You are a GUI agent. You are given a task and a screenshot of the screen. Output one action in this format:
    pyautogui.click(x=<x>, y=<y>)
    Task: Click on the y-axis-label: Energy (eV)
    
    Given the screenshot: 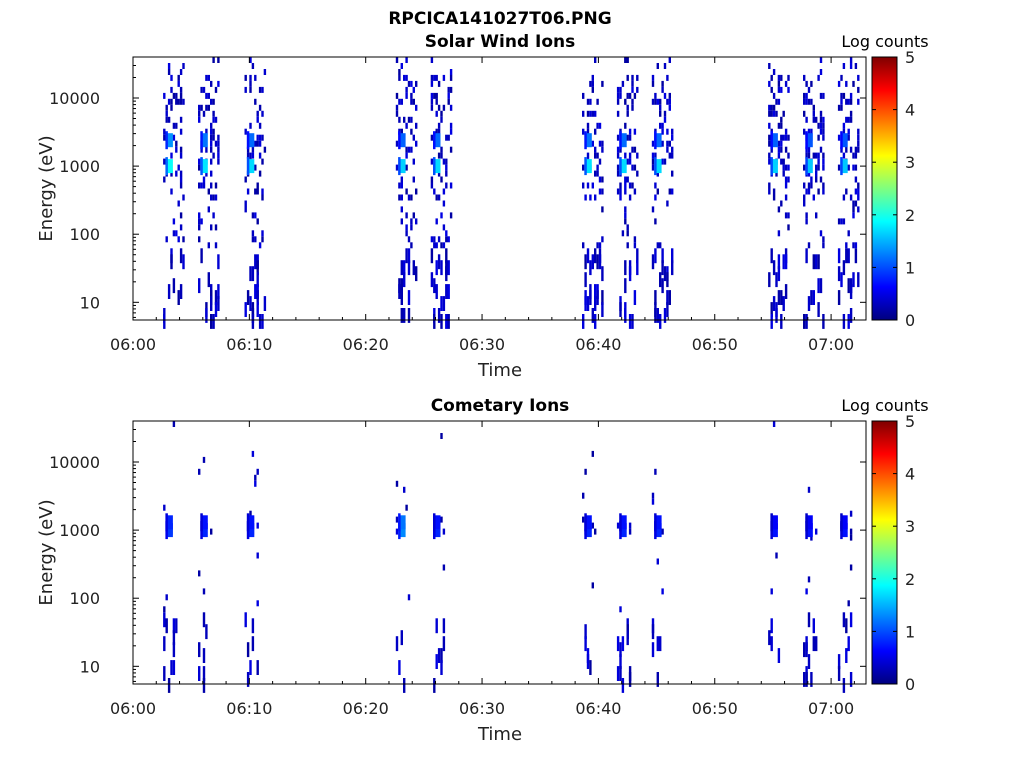 What is the action you would take?
    pyautogui.click(x=46, y=552)
    